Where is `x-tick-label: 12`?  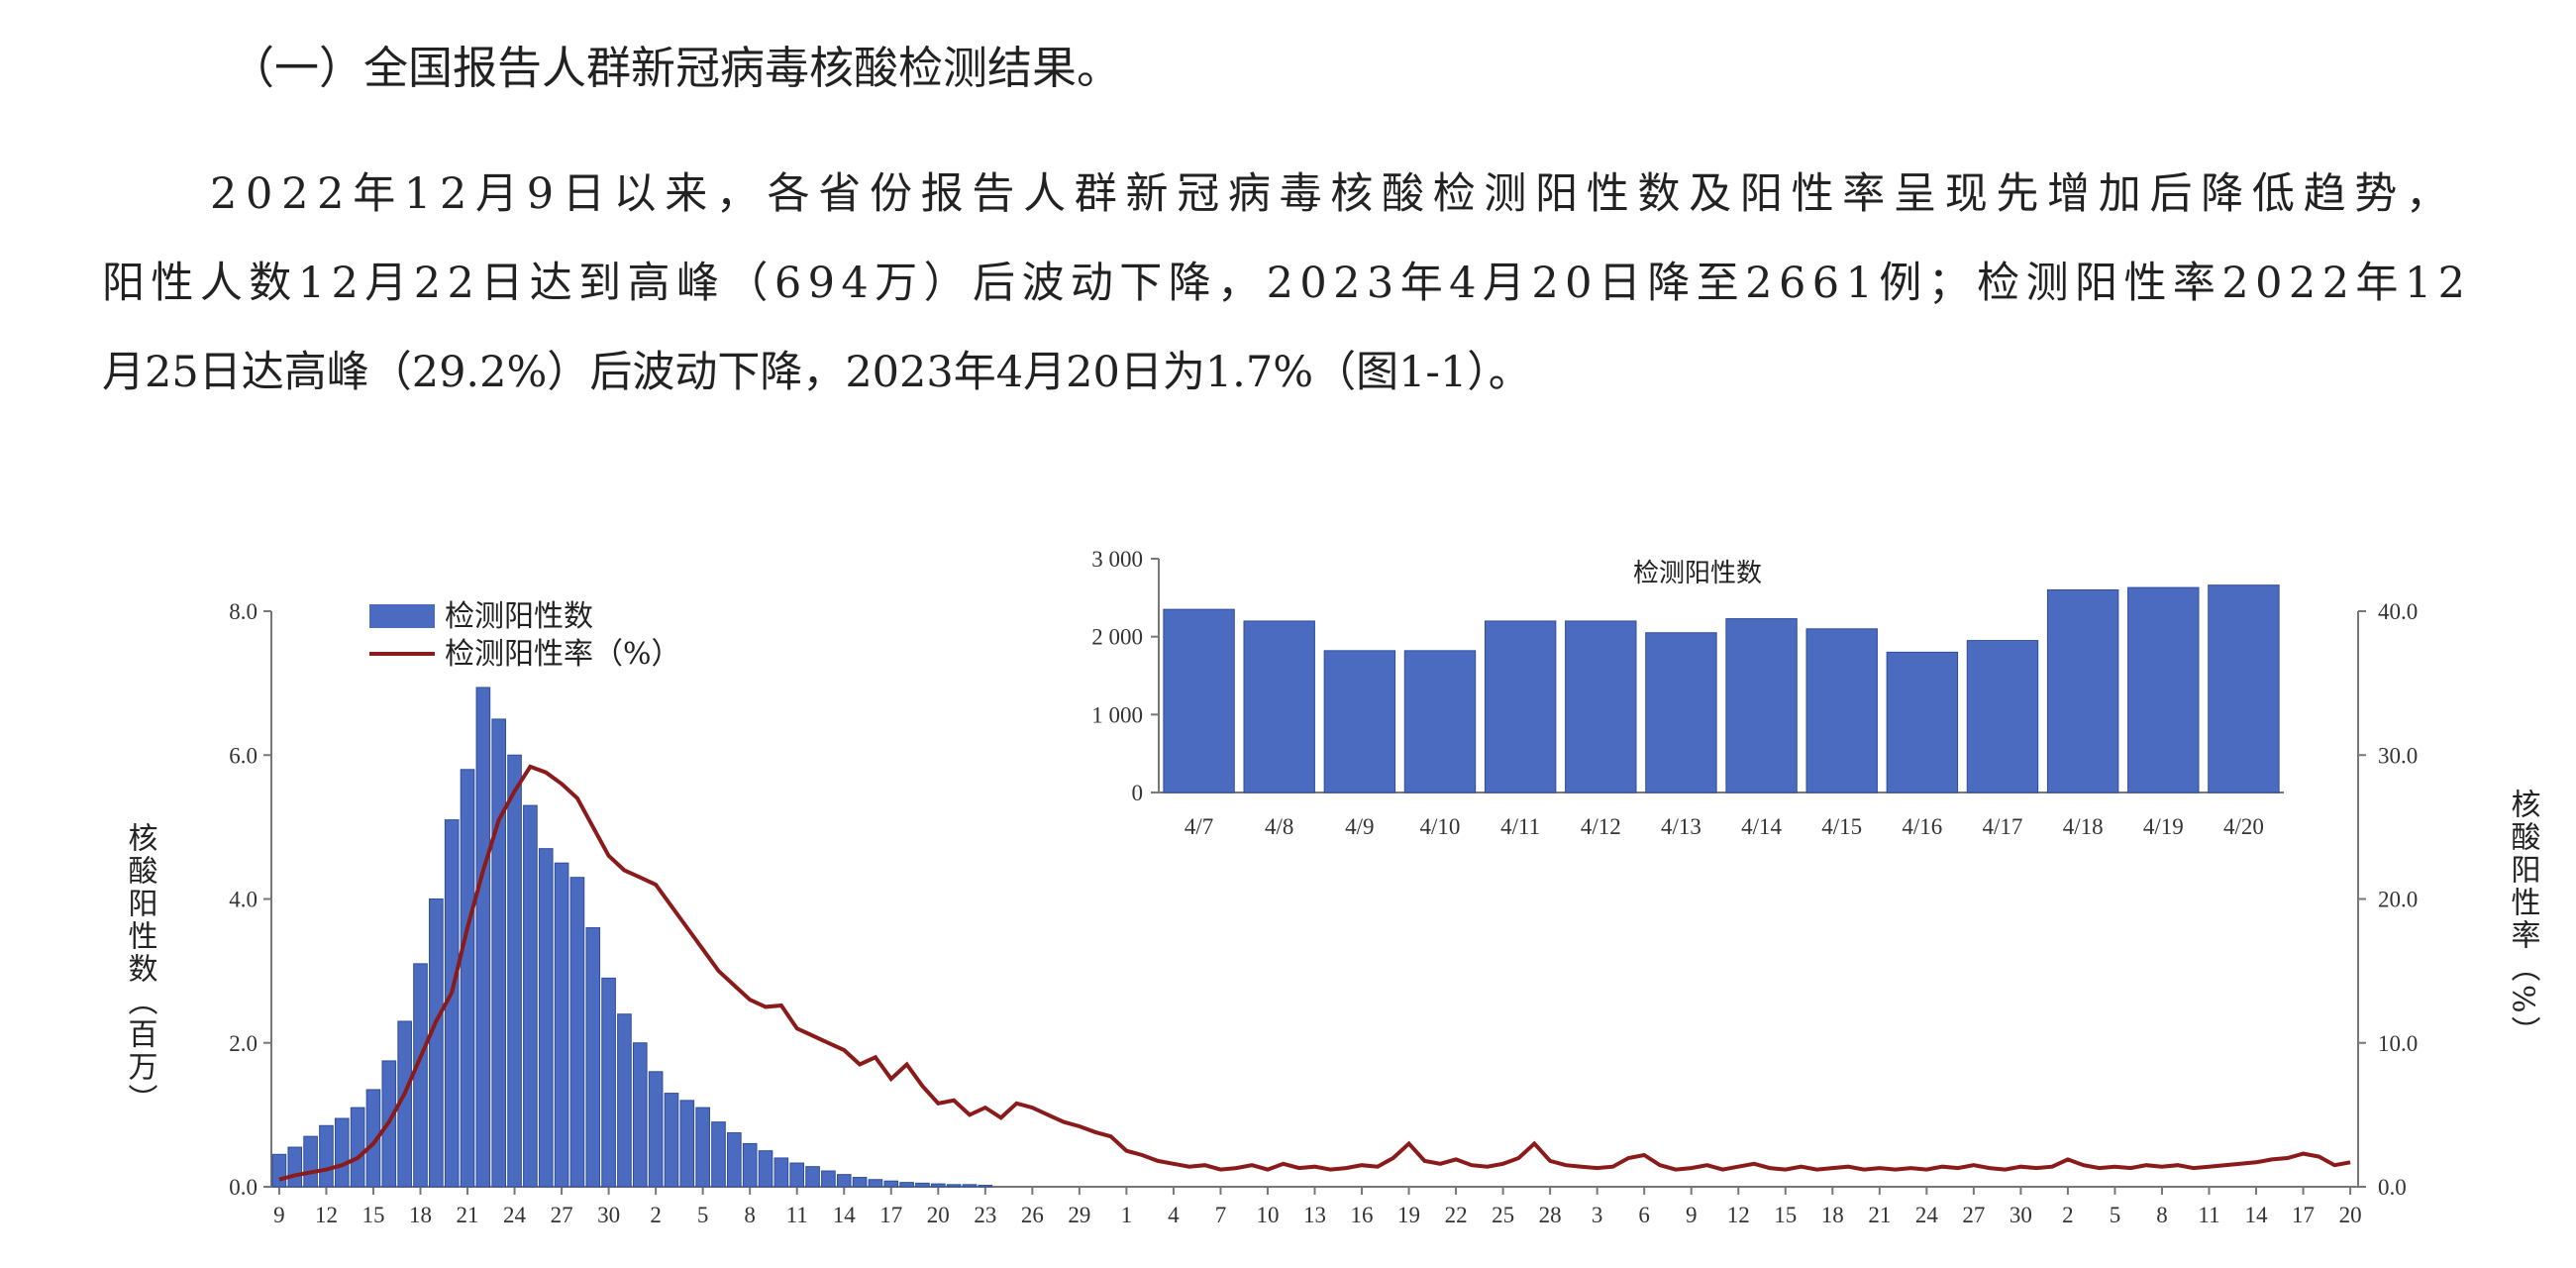
x-tick-label: 12 is located at coordinates (326, 1215).